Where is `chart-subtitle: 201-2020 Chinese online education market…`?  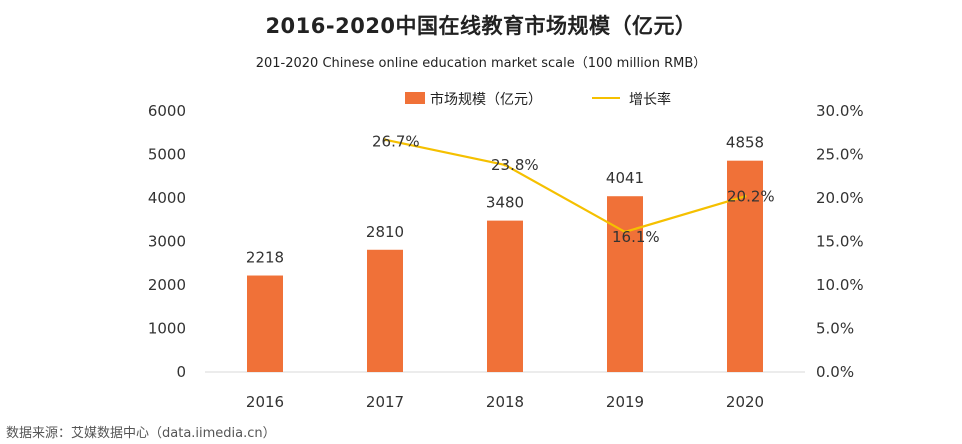
chart-subtitle: 201-2020 Chinese online education market… is located at coordinates (481, 63).